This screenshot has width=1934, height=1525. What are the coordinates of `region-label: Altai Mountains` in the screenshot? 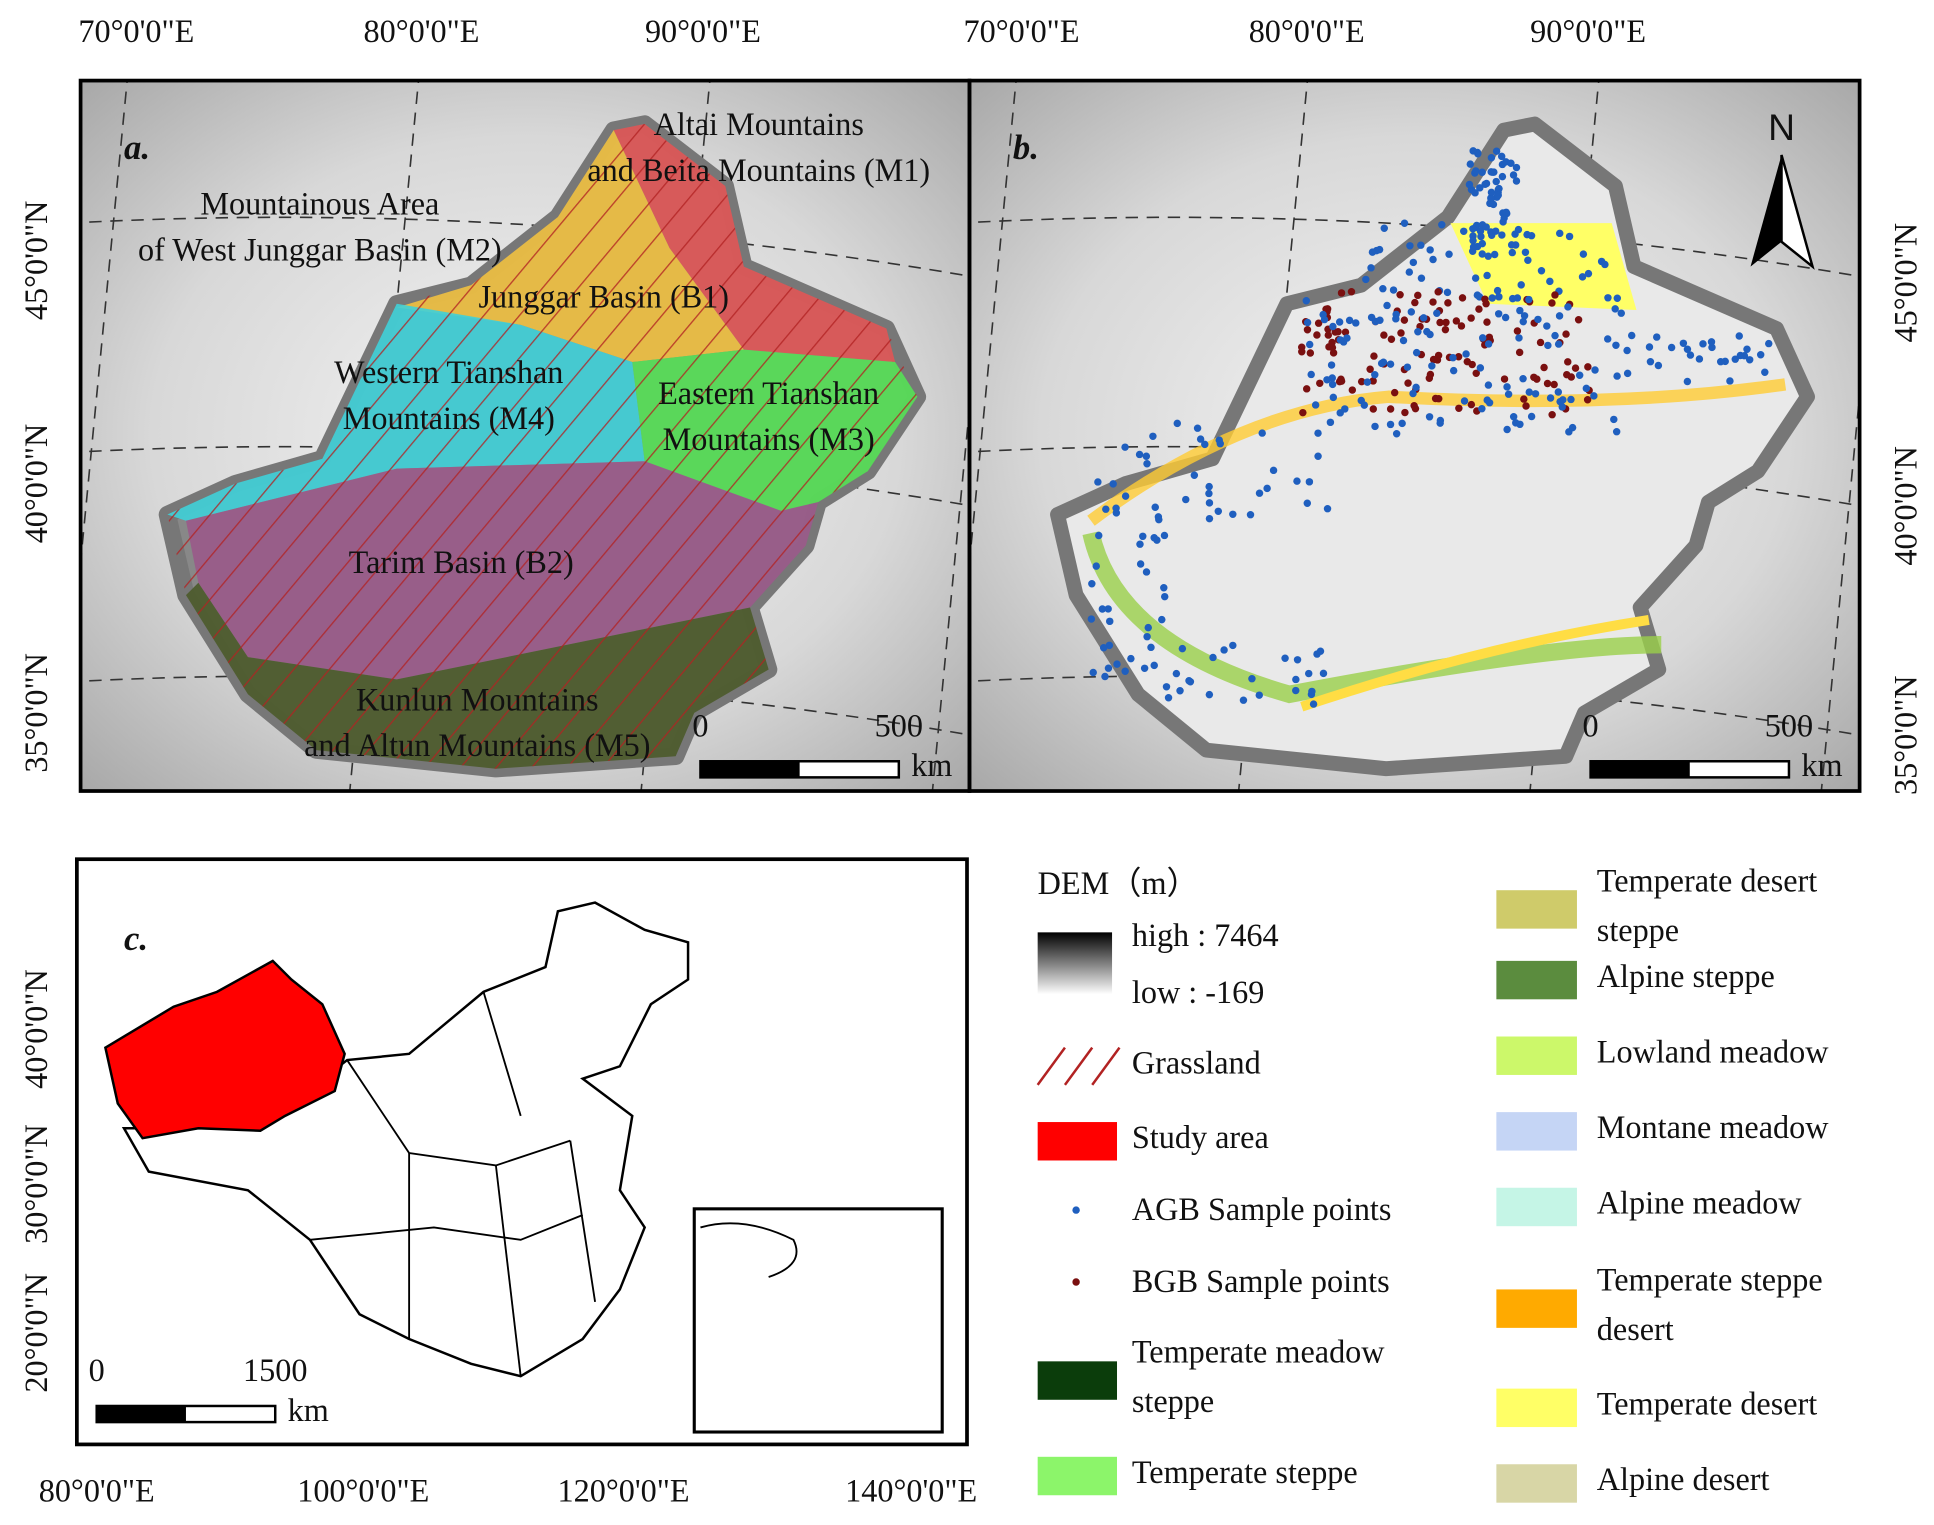 It's located at (759, 124).